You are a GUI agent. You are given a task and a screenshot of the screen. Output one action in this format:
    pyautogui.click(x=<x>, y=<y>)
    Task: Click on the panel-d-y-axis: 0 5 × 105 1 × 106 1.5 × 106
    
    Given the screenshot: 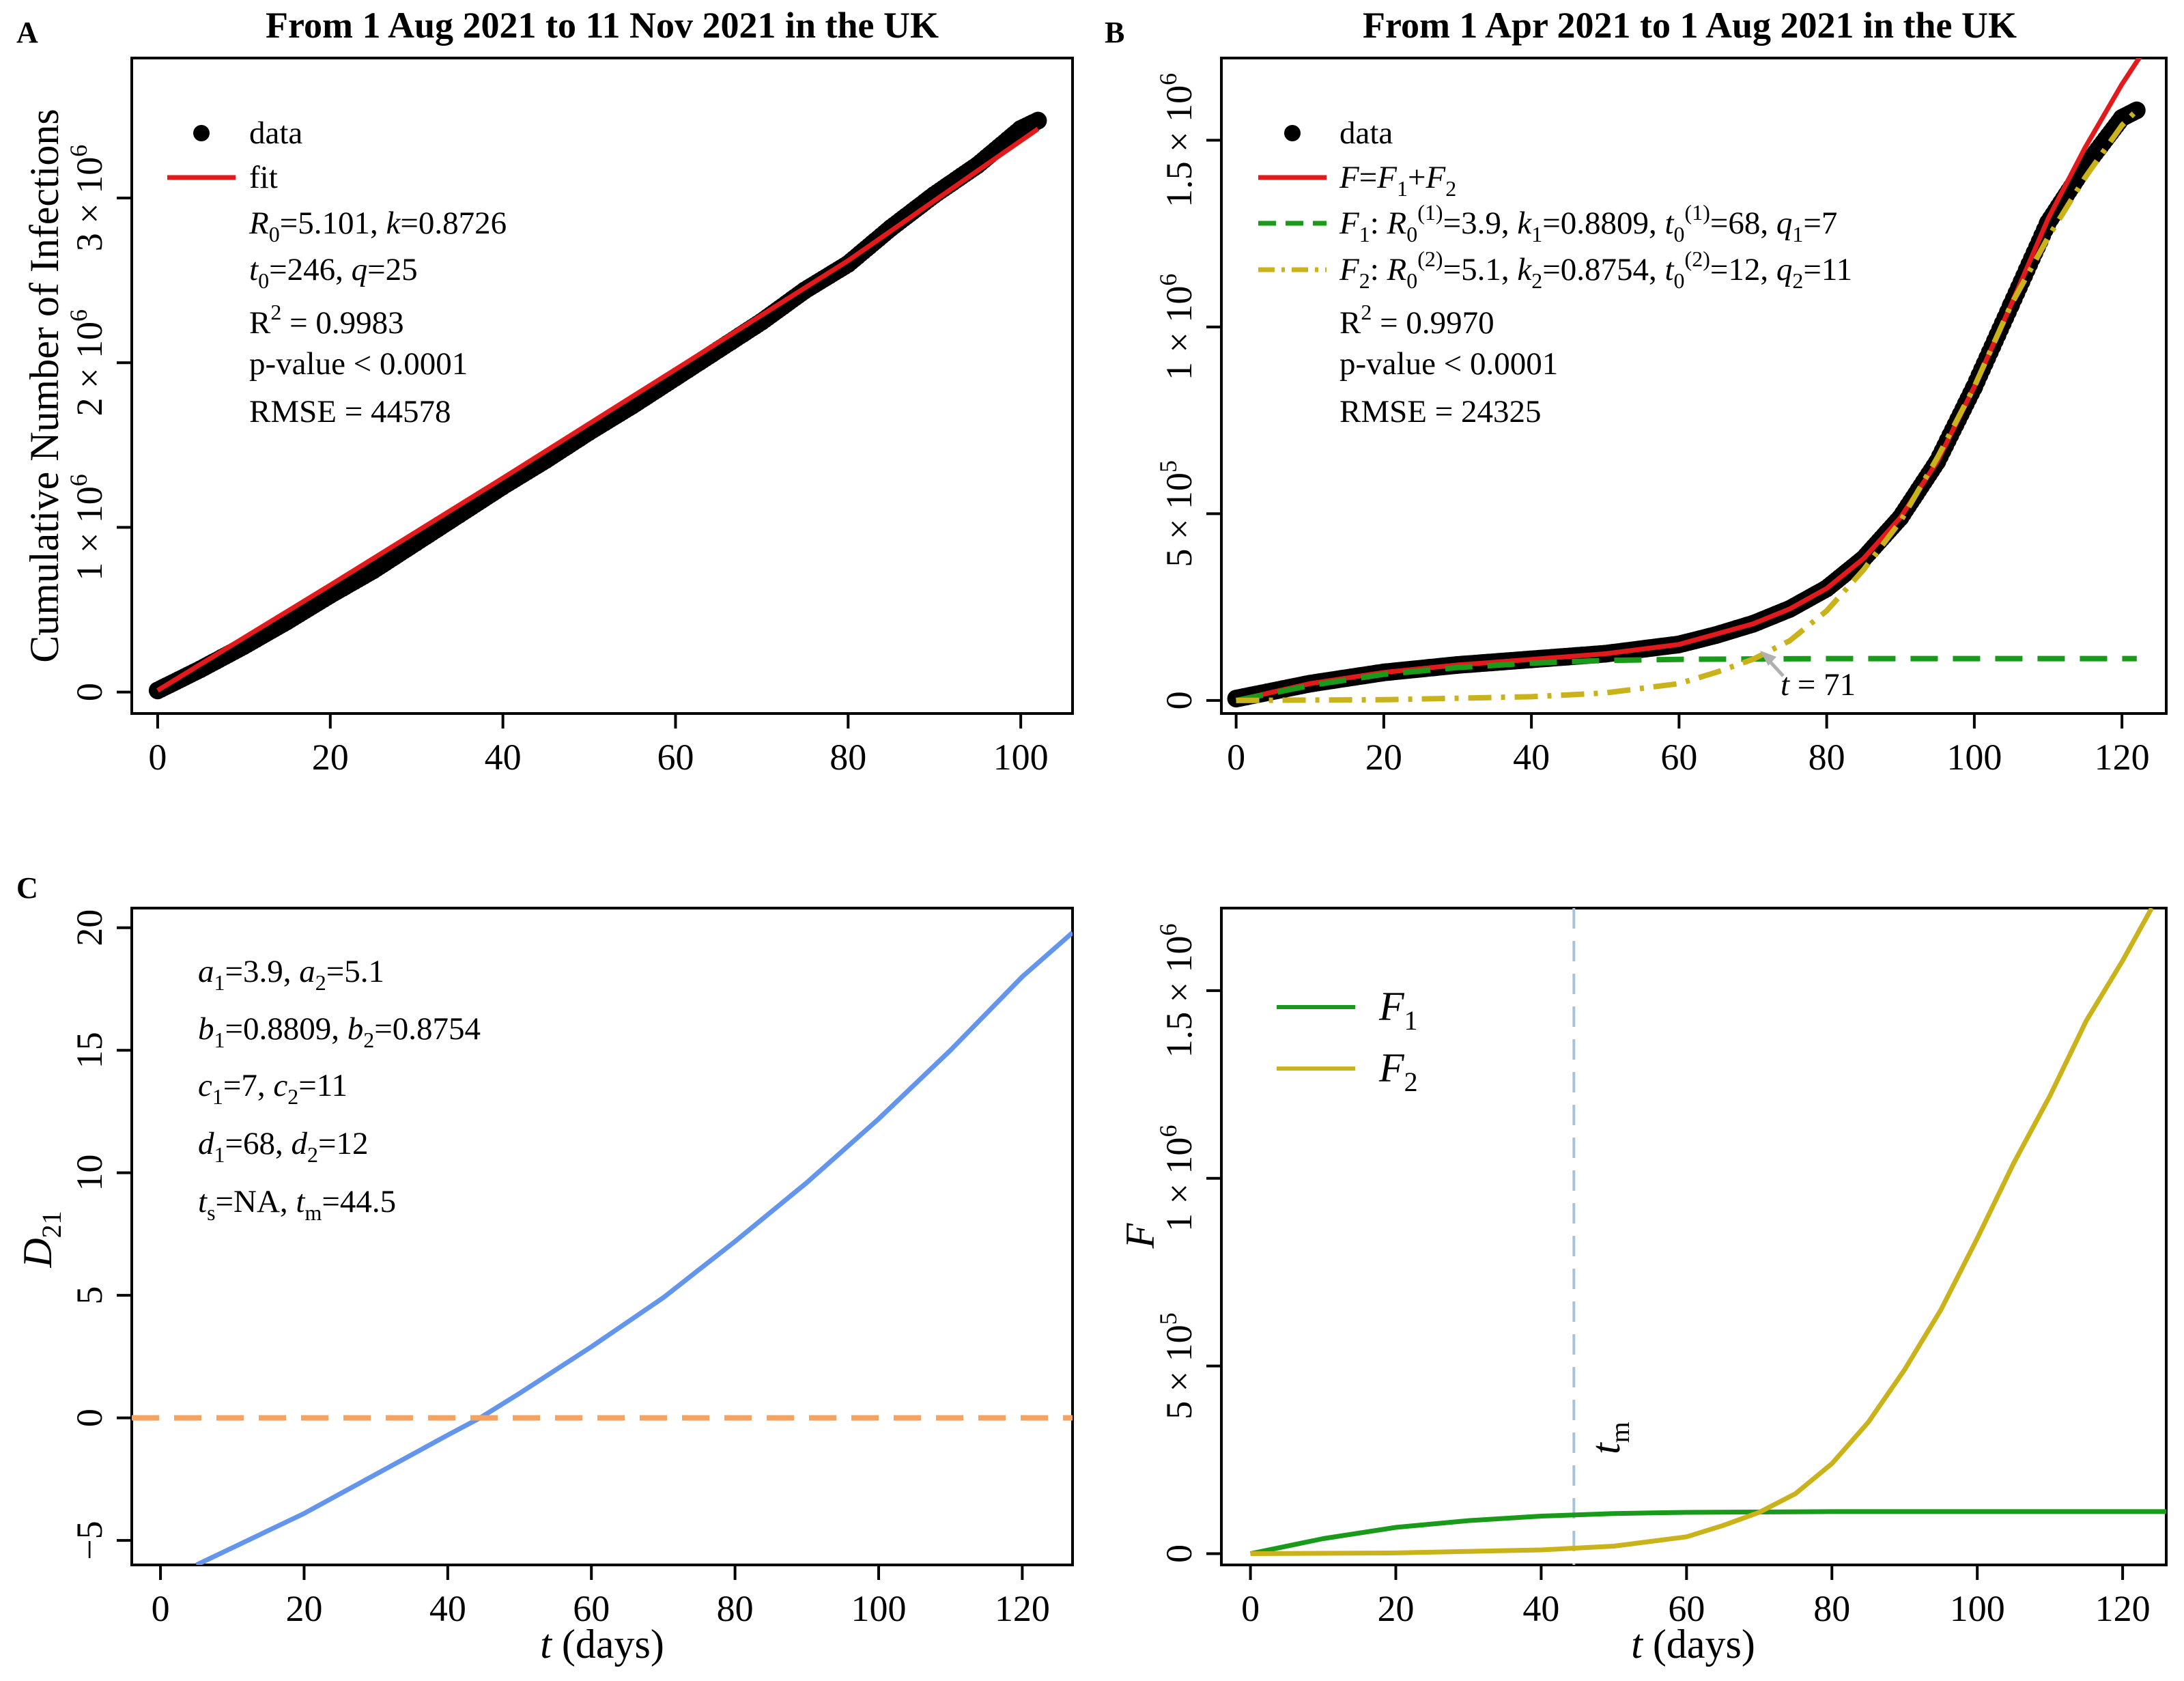 What is the action you would take?
    pyautogui.click(x=1187, y=1243)
    